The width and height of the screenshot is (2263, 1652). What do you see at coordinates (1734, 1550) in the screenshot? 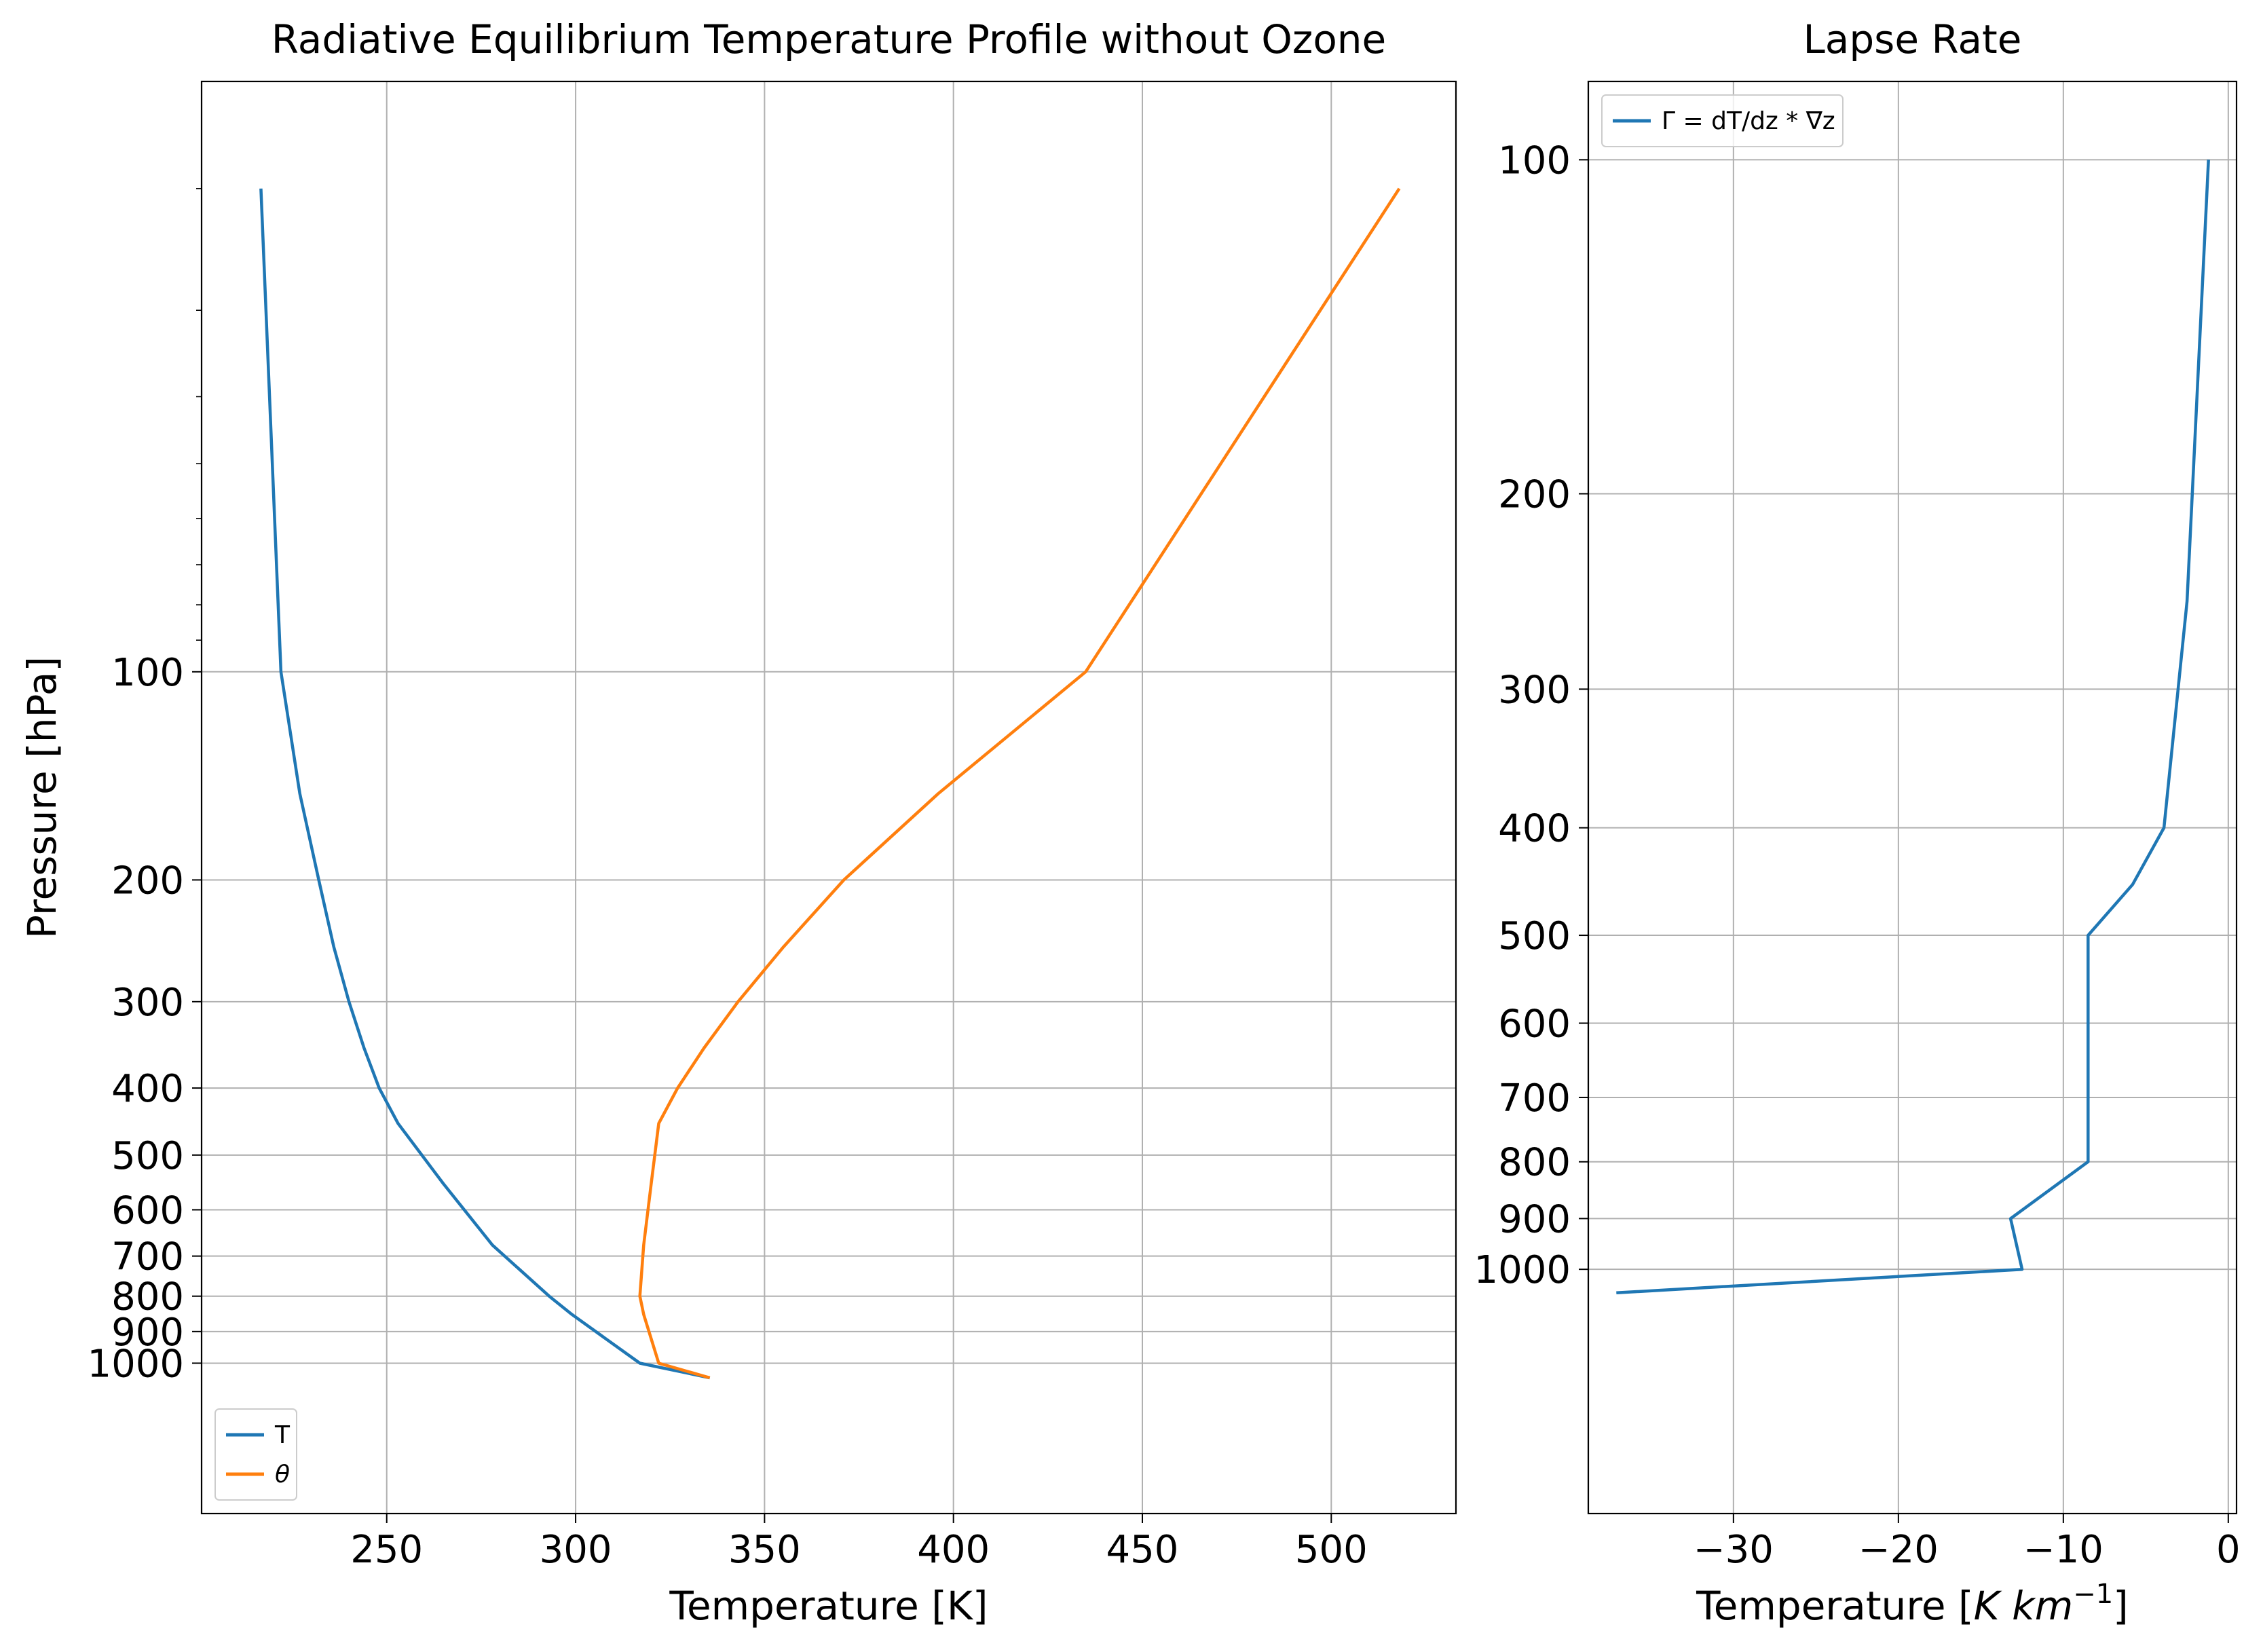
I see `x-tick-label: −30` at bounding box center [1734, 1550].